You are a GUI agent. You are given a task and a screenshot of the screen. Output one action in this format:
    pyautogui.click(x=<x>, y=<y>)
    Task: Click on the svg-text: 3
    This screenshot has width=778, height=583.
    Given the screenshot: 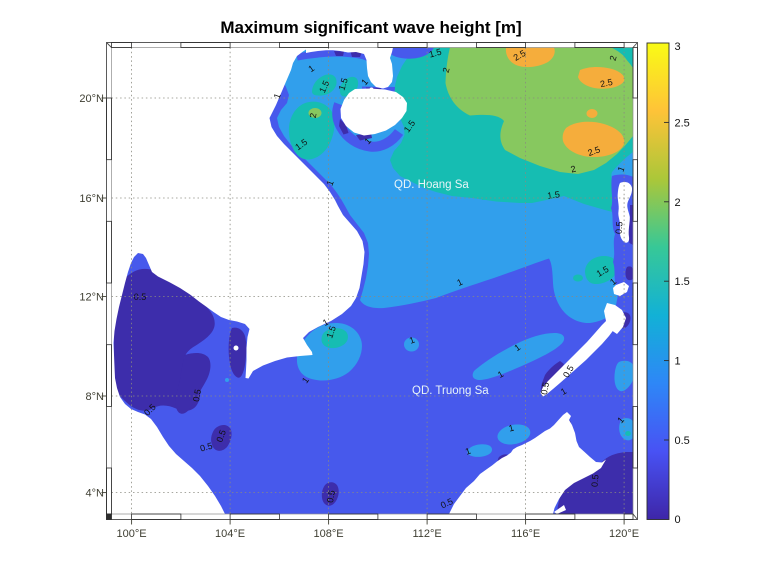 What is the action you would take?
    pyautogui.click(x=678, y=47)
    